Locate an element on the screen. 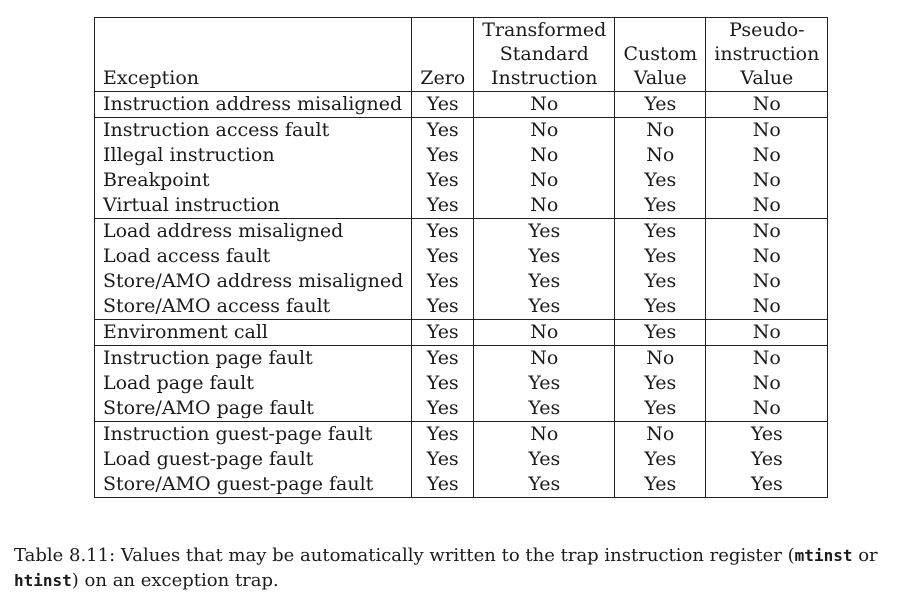  header-line: Transformed is located at coordinates (544, 30).